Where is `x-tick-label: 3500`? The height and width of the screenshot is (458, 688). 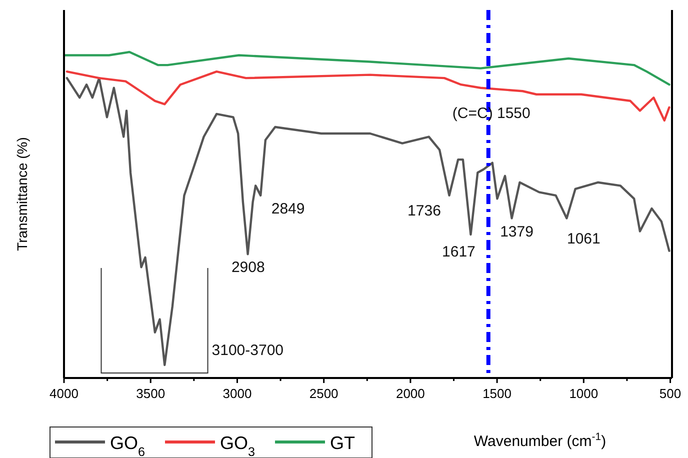
x-tick-label: 3500 is located at coordinates (151, 393).